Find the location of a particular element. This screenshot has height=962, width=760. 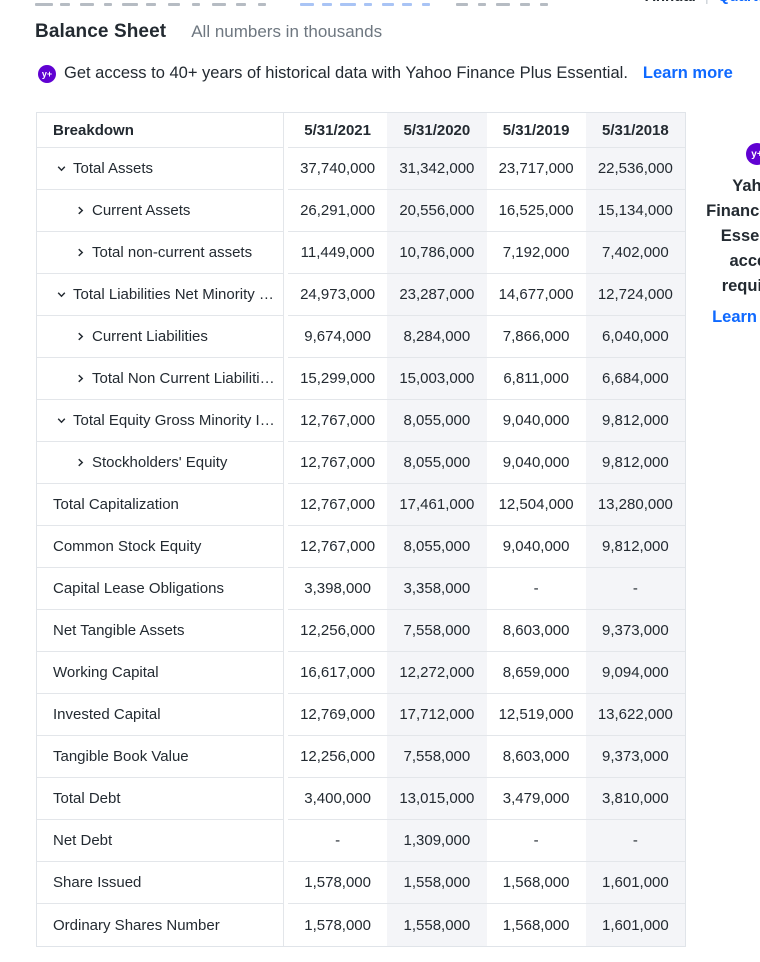

sidebar-learn-more-link: Learn more is located at coordinates (736, 317).